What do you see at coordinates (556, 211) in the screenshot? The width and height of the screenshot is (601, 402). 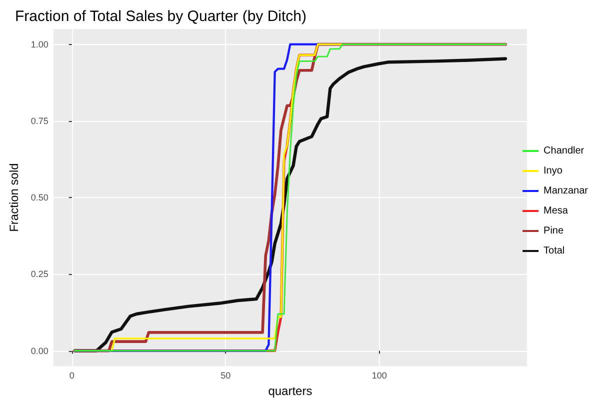 I see `legend-label: Mesa` at bounding box center [556, 211].